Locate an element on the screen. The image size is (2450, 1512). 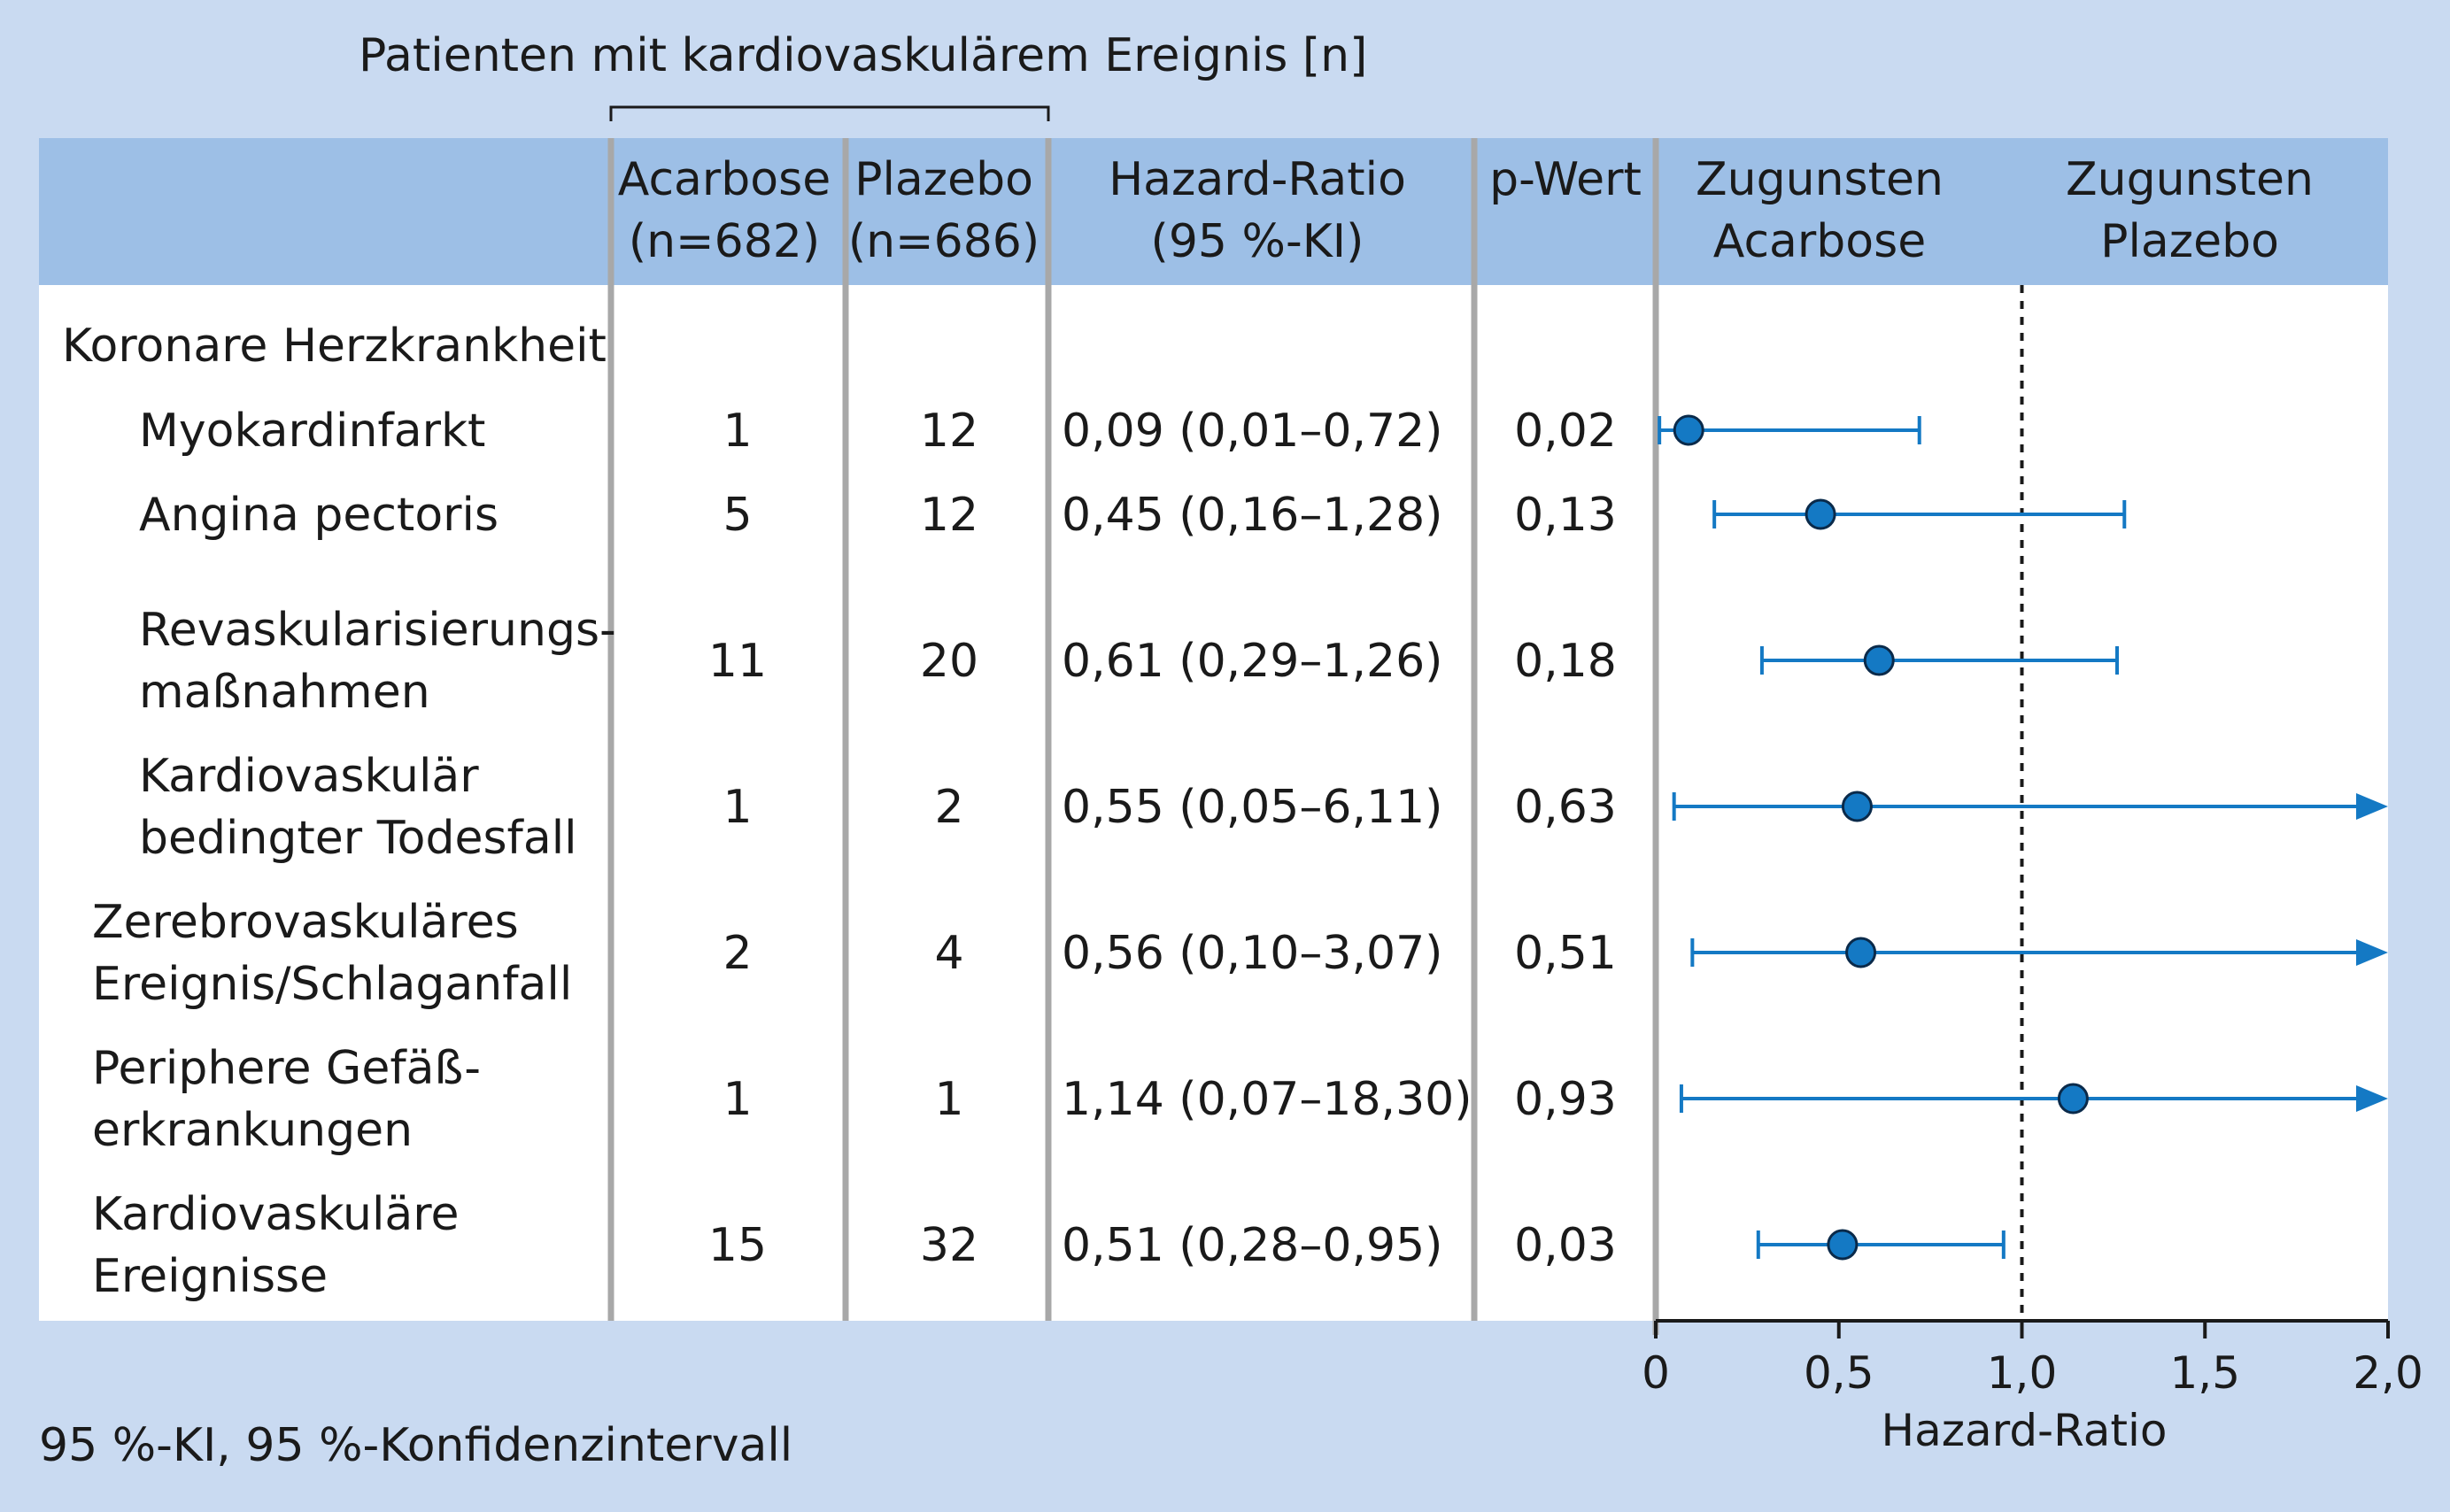
hazard-ratio-ci: 0,56 (0,10–3,07) is located at coordinates (1252, 953).